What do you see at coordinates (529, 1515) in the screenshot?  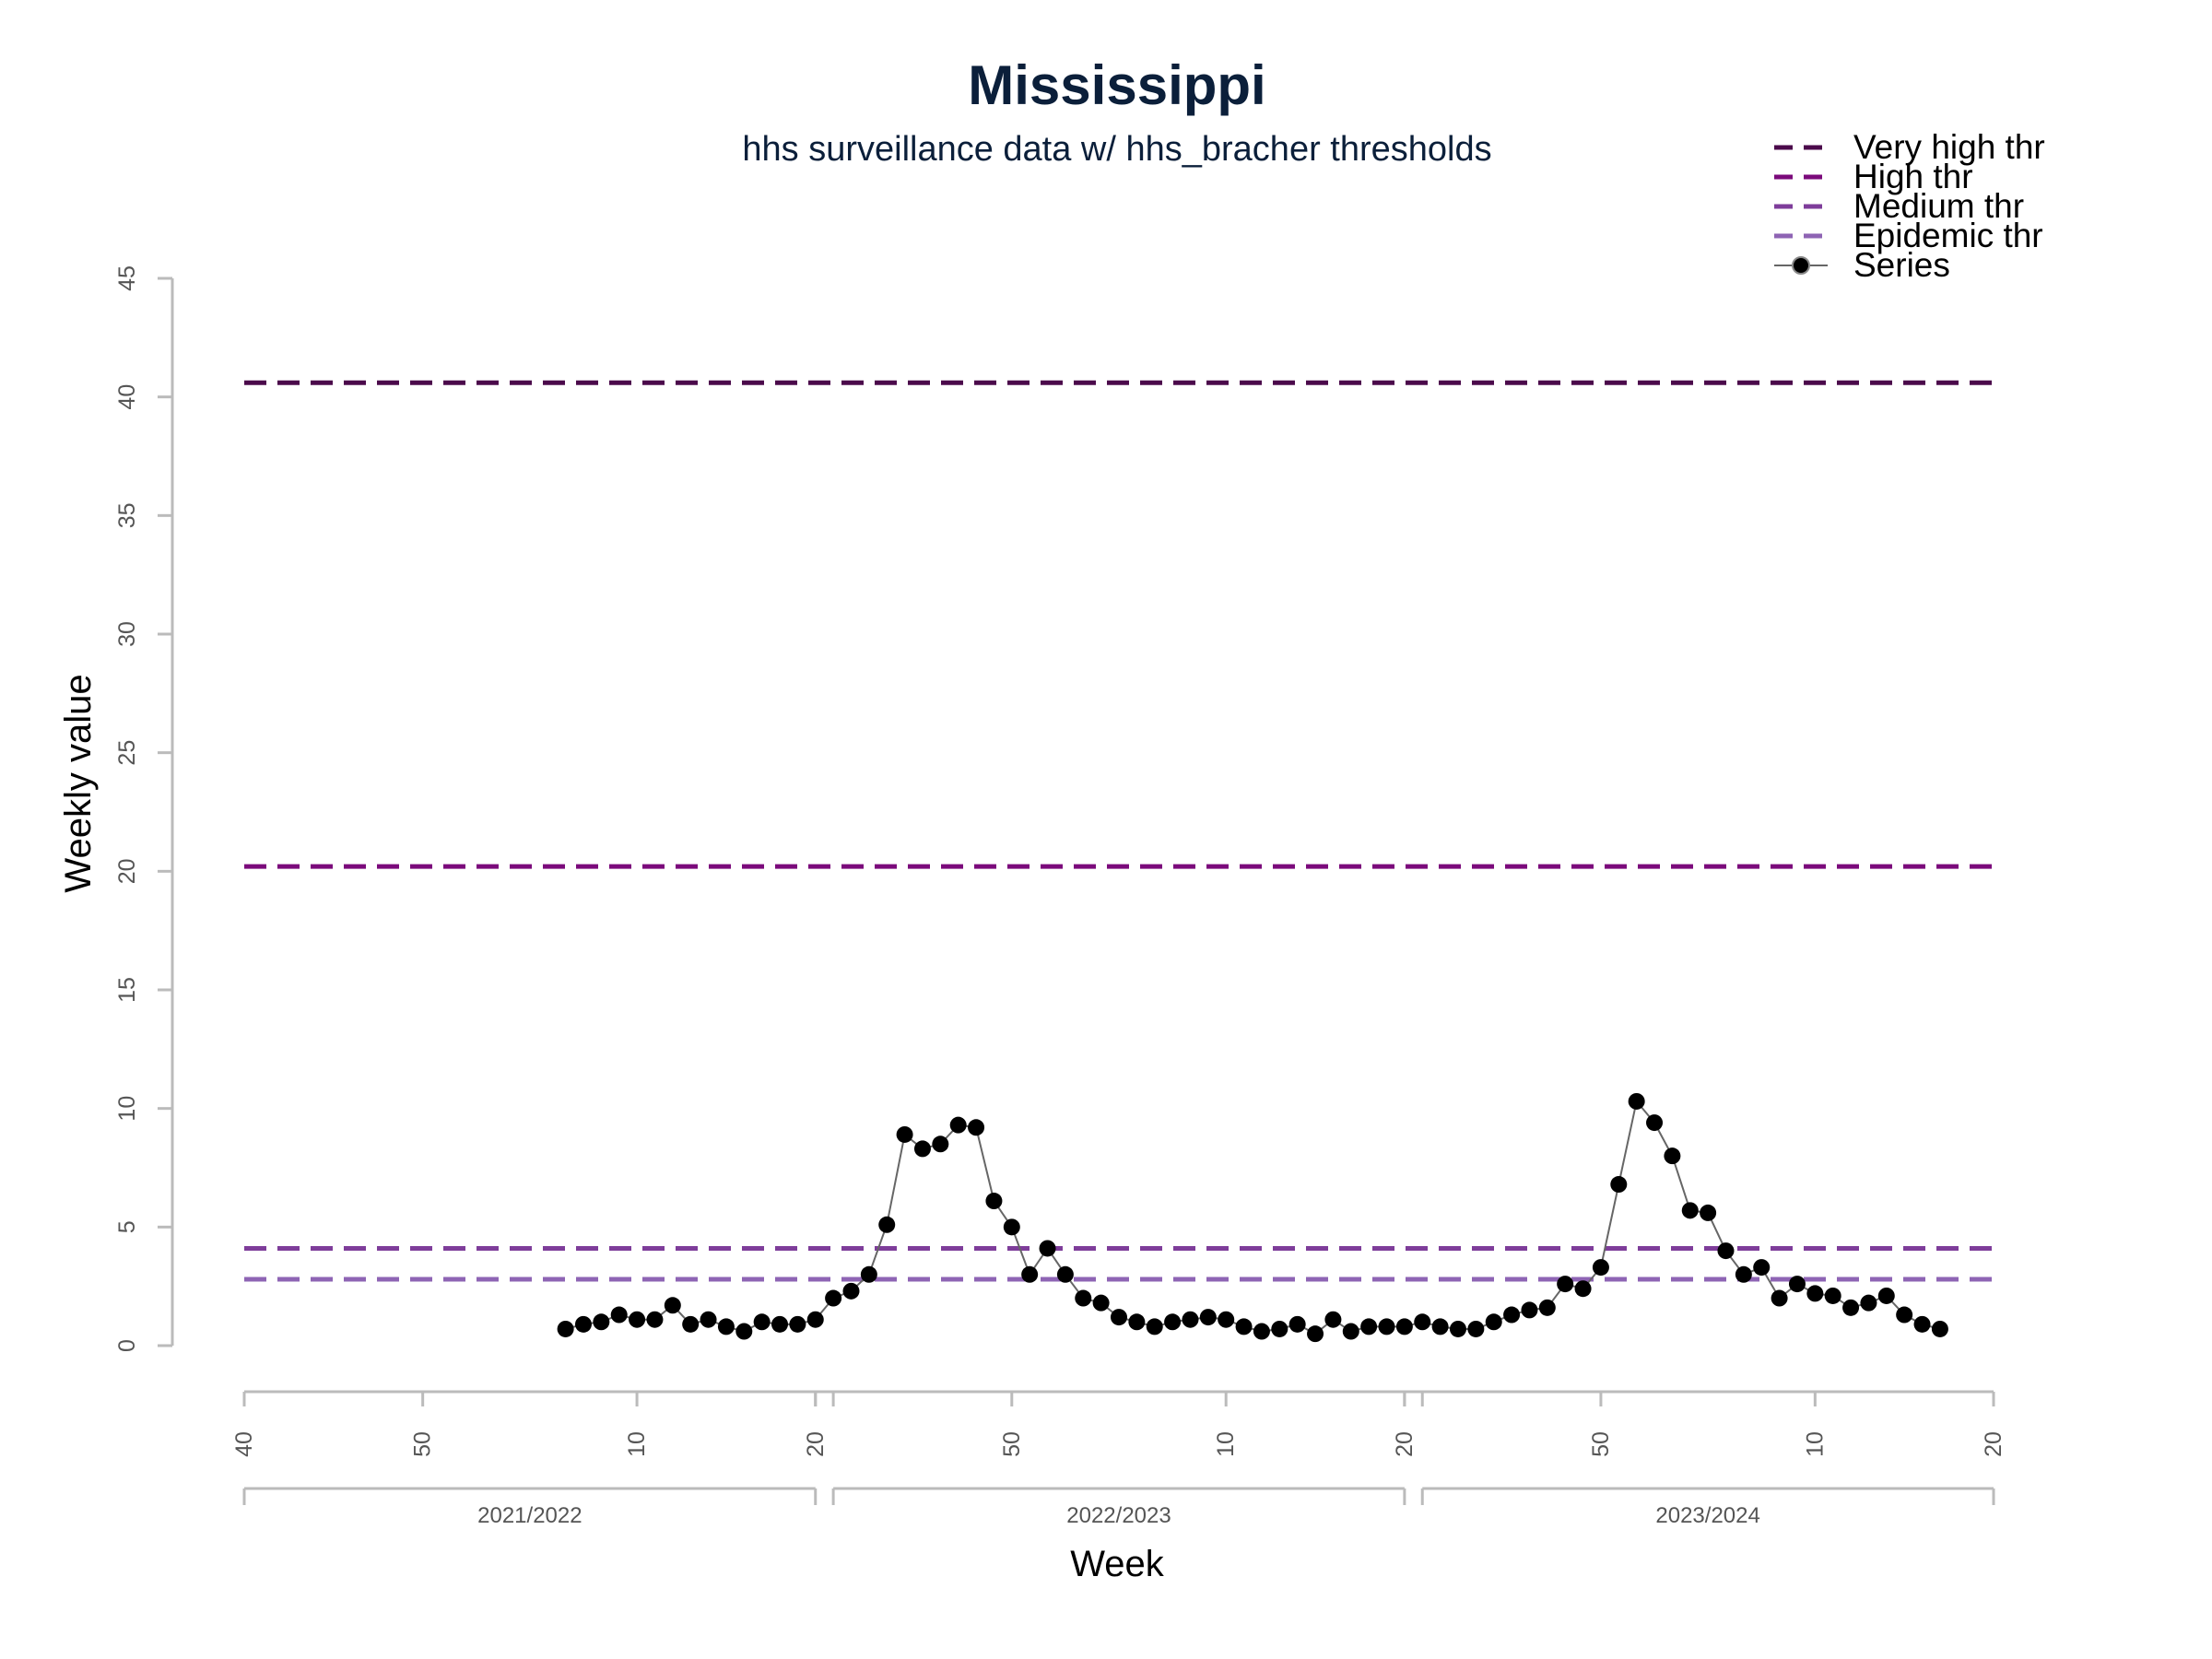 I see `season-label: 2021/2022` at bounding box center [529, 1515].